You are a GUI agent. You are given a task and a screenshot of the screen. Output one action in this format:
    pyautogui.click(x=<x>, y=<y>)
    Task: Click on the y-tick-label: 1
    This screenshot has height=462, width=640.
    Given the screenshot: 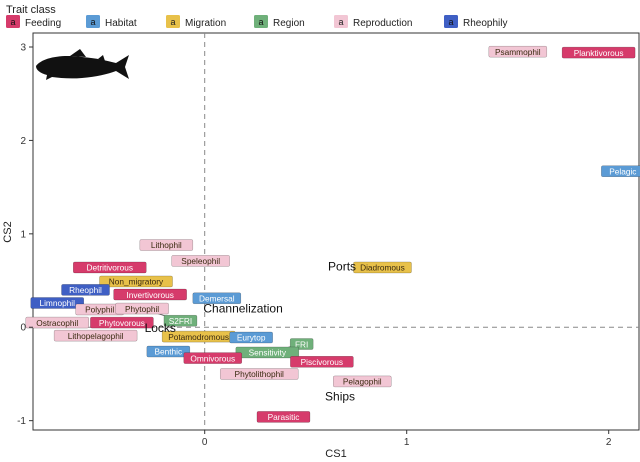 What is the action you would take?
    pyautogui.click(x=23, y=234)
    